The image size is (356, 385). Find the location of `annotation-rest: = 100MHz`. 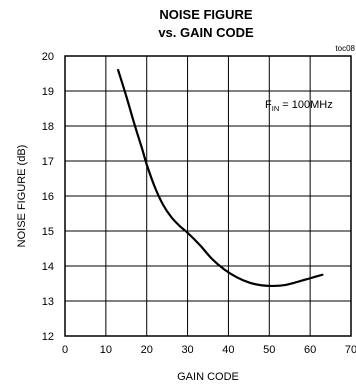

annotation-rest: = 100MHz is located at coordinates (306, 105).